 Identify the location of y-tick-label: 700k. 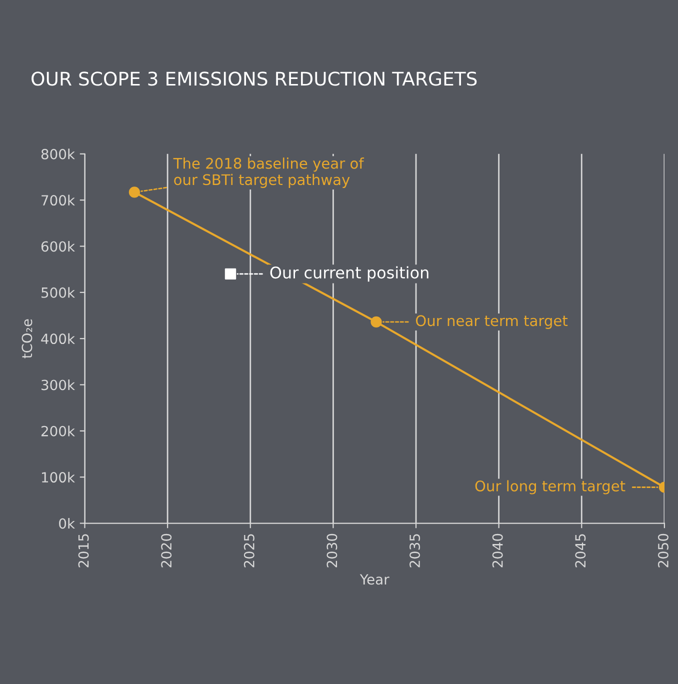
(58, 200).